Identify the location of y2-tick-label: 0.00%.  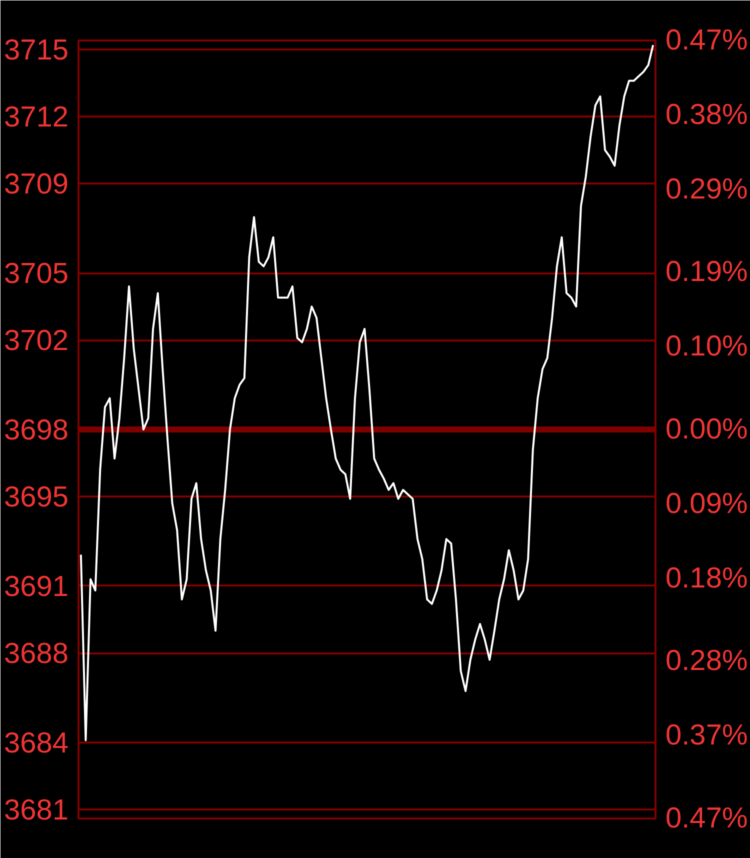
(707, 430).